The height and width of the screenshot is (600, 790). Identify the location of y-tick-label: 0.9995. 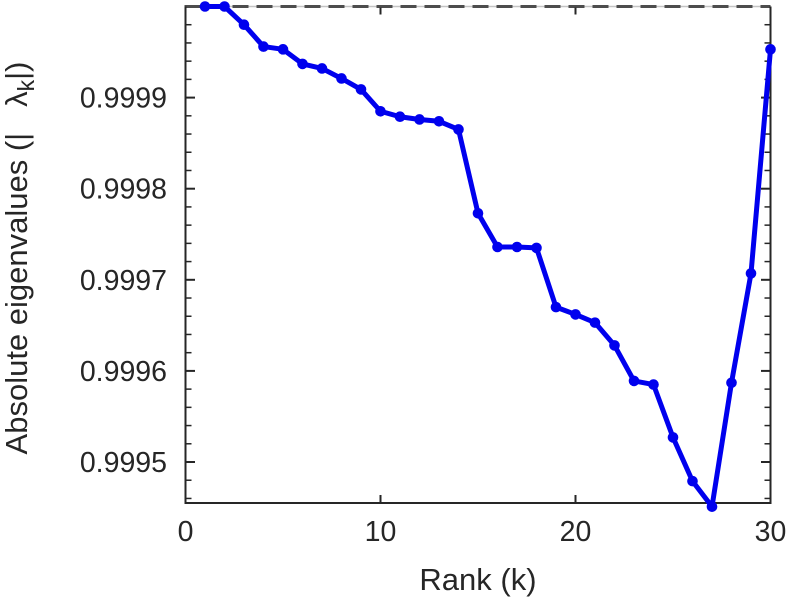
(123, 463).